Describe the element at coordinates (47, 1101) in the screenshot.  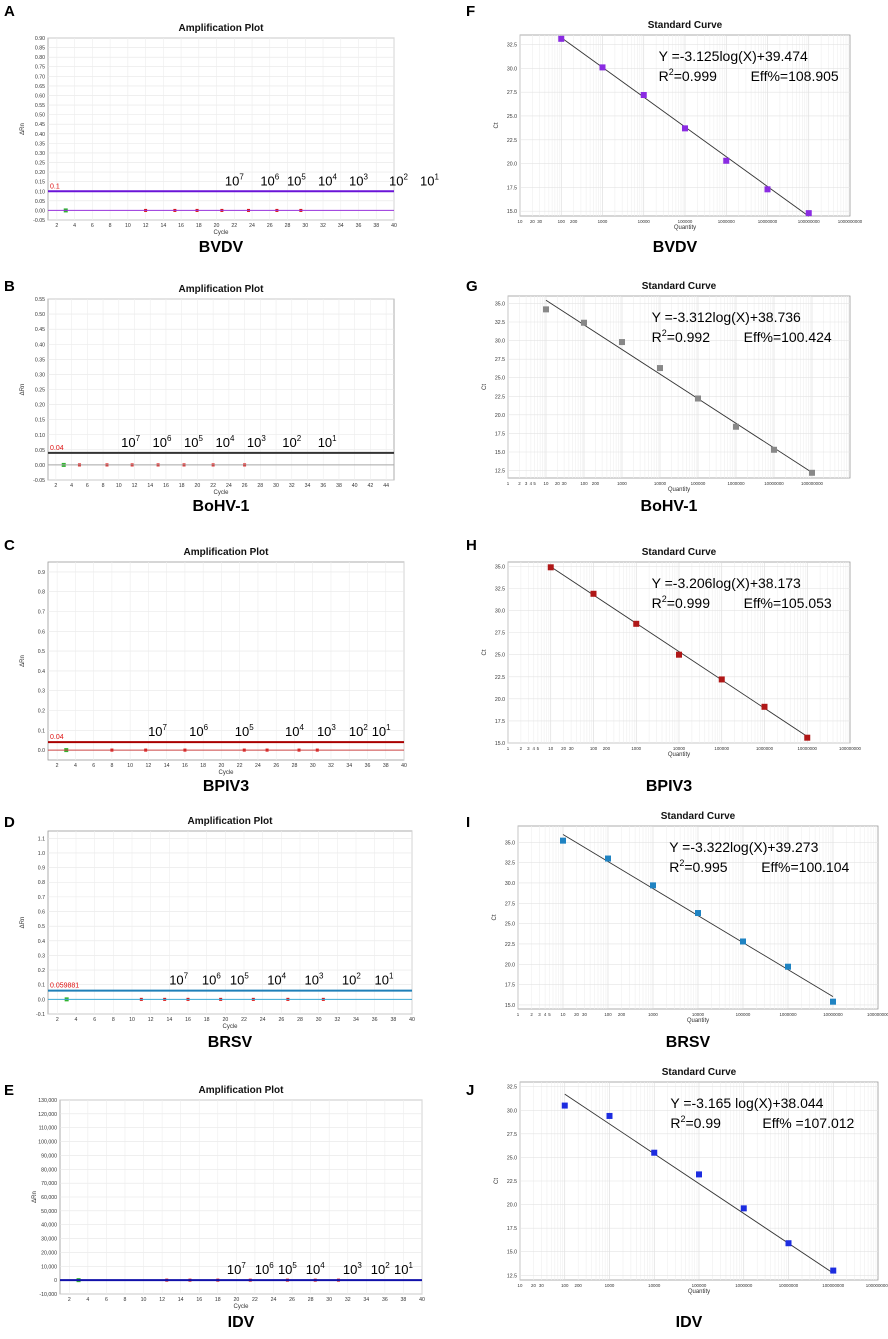
I see `y-tick-label: 130,000` at that location.